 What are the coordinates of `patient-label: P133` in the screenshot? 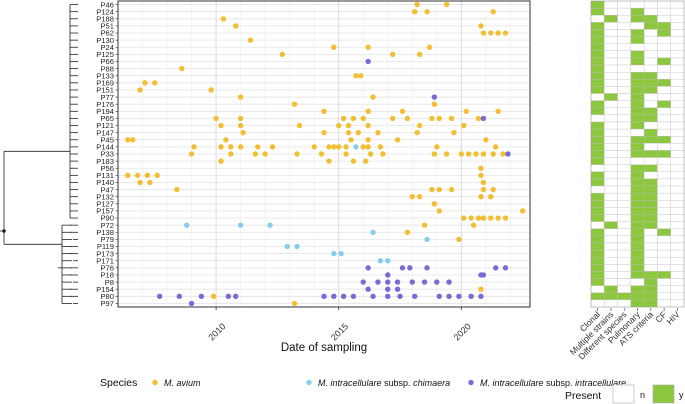 It's located at (105, 75).